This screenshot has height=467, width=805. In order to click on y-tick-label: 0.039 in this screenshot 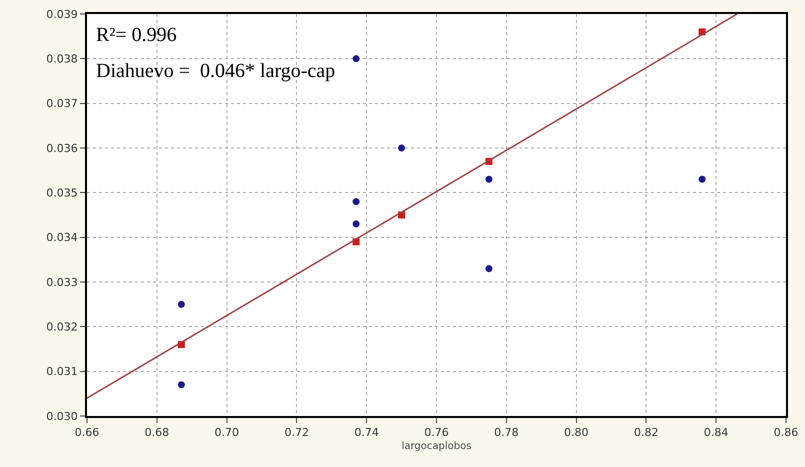, I will do `click(62, 14)`.